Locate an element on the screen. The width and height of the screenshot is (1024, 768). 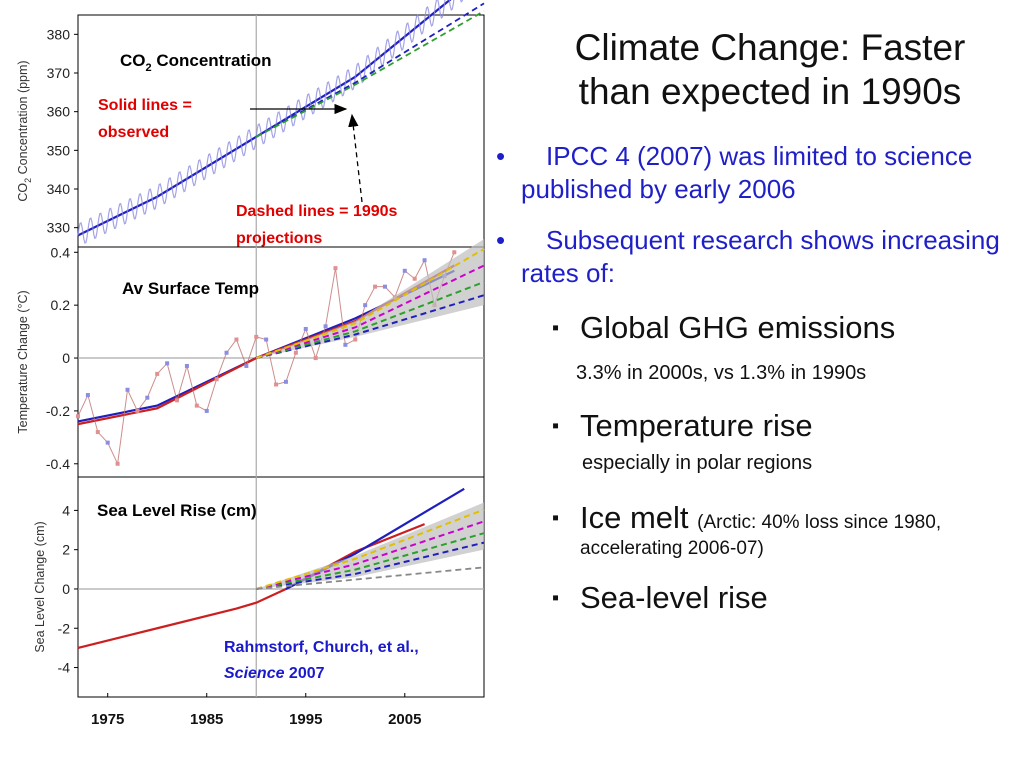
slide-title-line1: Climate Change: Faster is located at coordinates (770, 47).